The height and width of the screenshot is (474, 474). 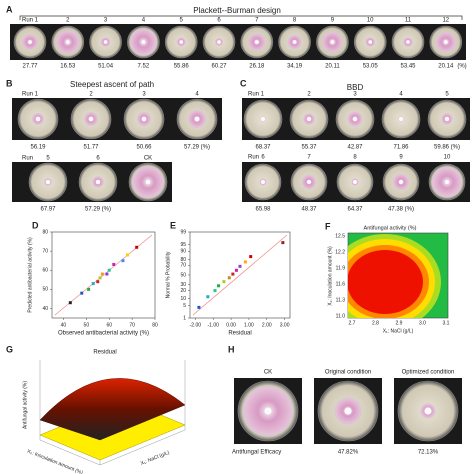 What do you see at coordinates (257, 67) in the screenshot?
I see `activity-value: 26.18` at bounding box center [257, 67].